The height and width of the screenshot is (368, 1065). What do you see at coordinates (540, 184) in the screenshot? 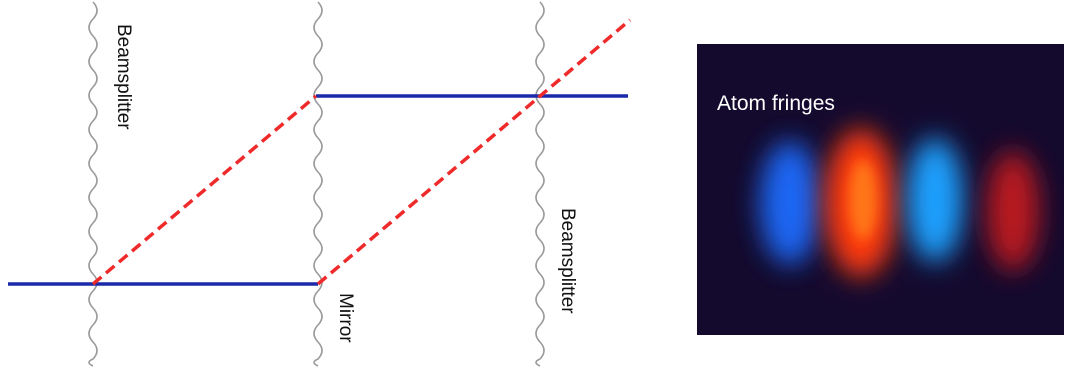
I see `beamsplitter-right-wave` at bounding box center [540, 184].